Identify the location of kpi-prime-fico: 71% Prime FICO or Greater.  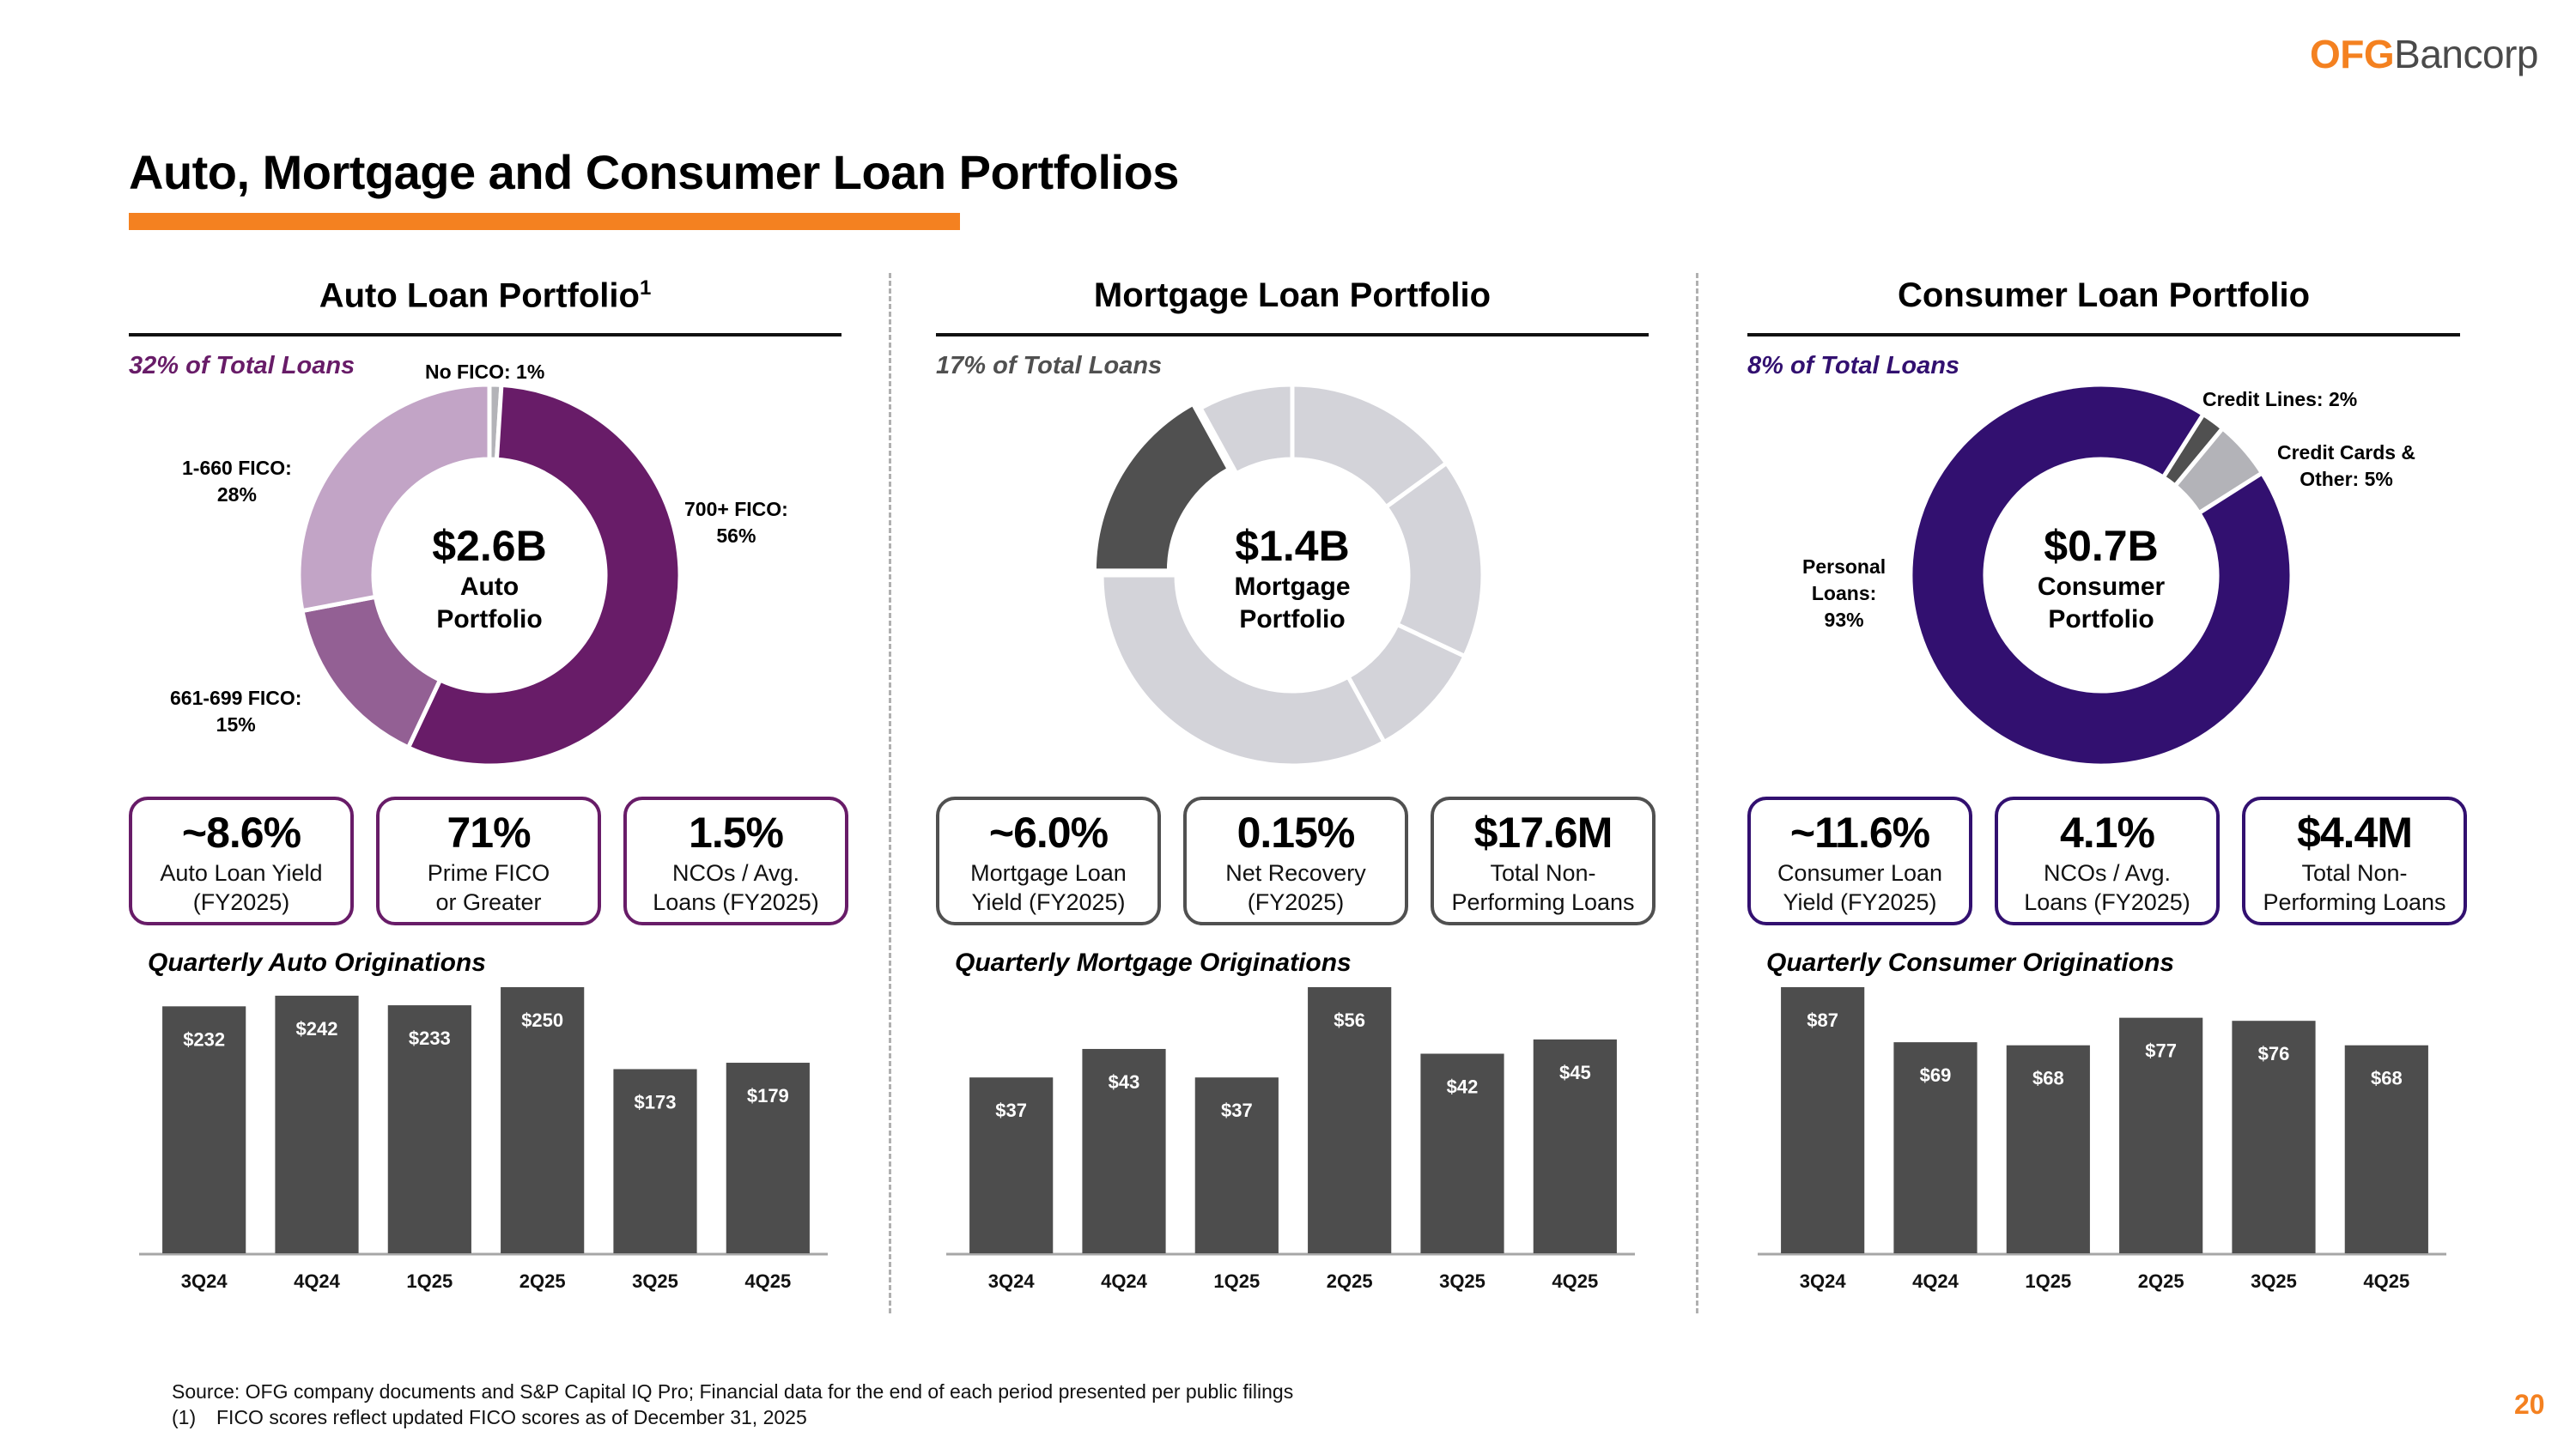
(488, 861).